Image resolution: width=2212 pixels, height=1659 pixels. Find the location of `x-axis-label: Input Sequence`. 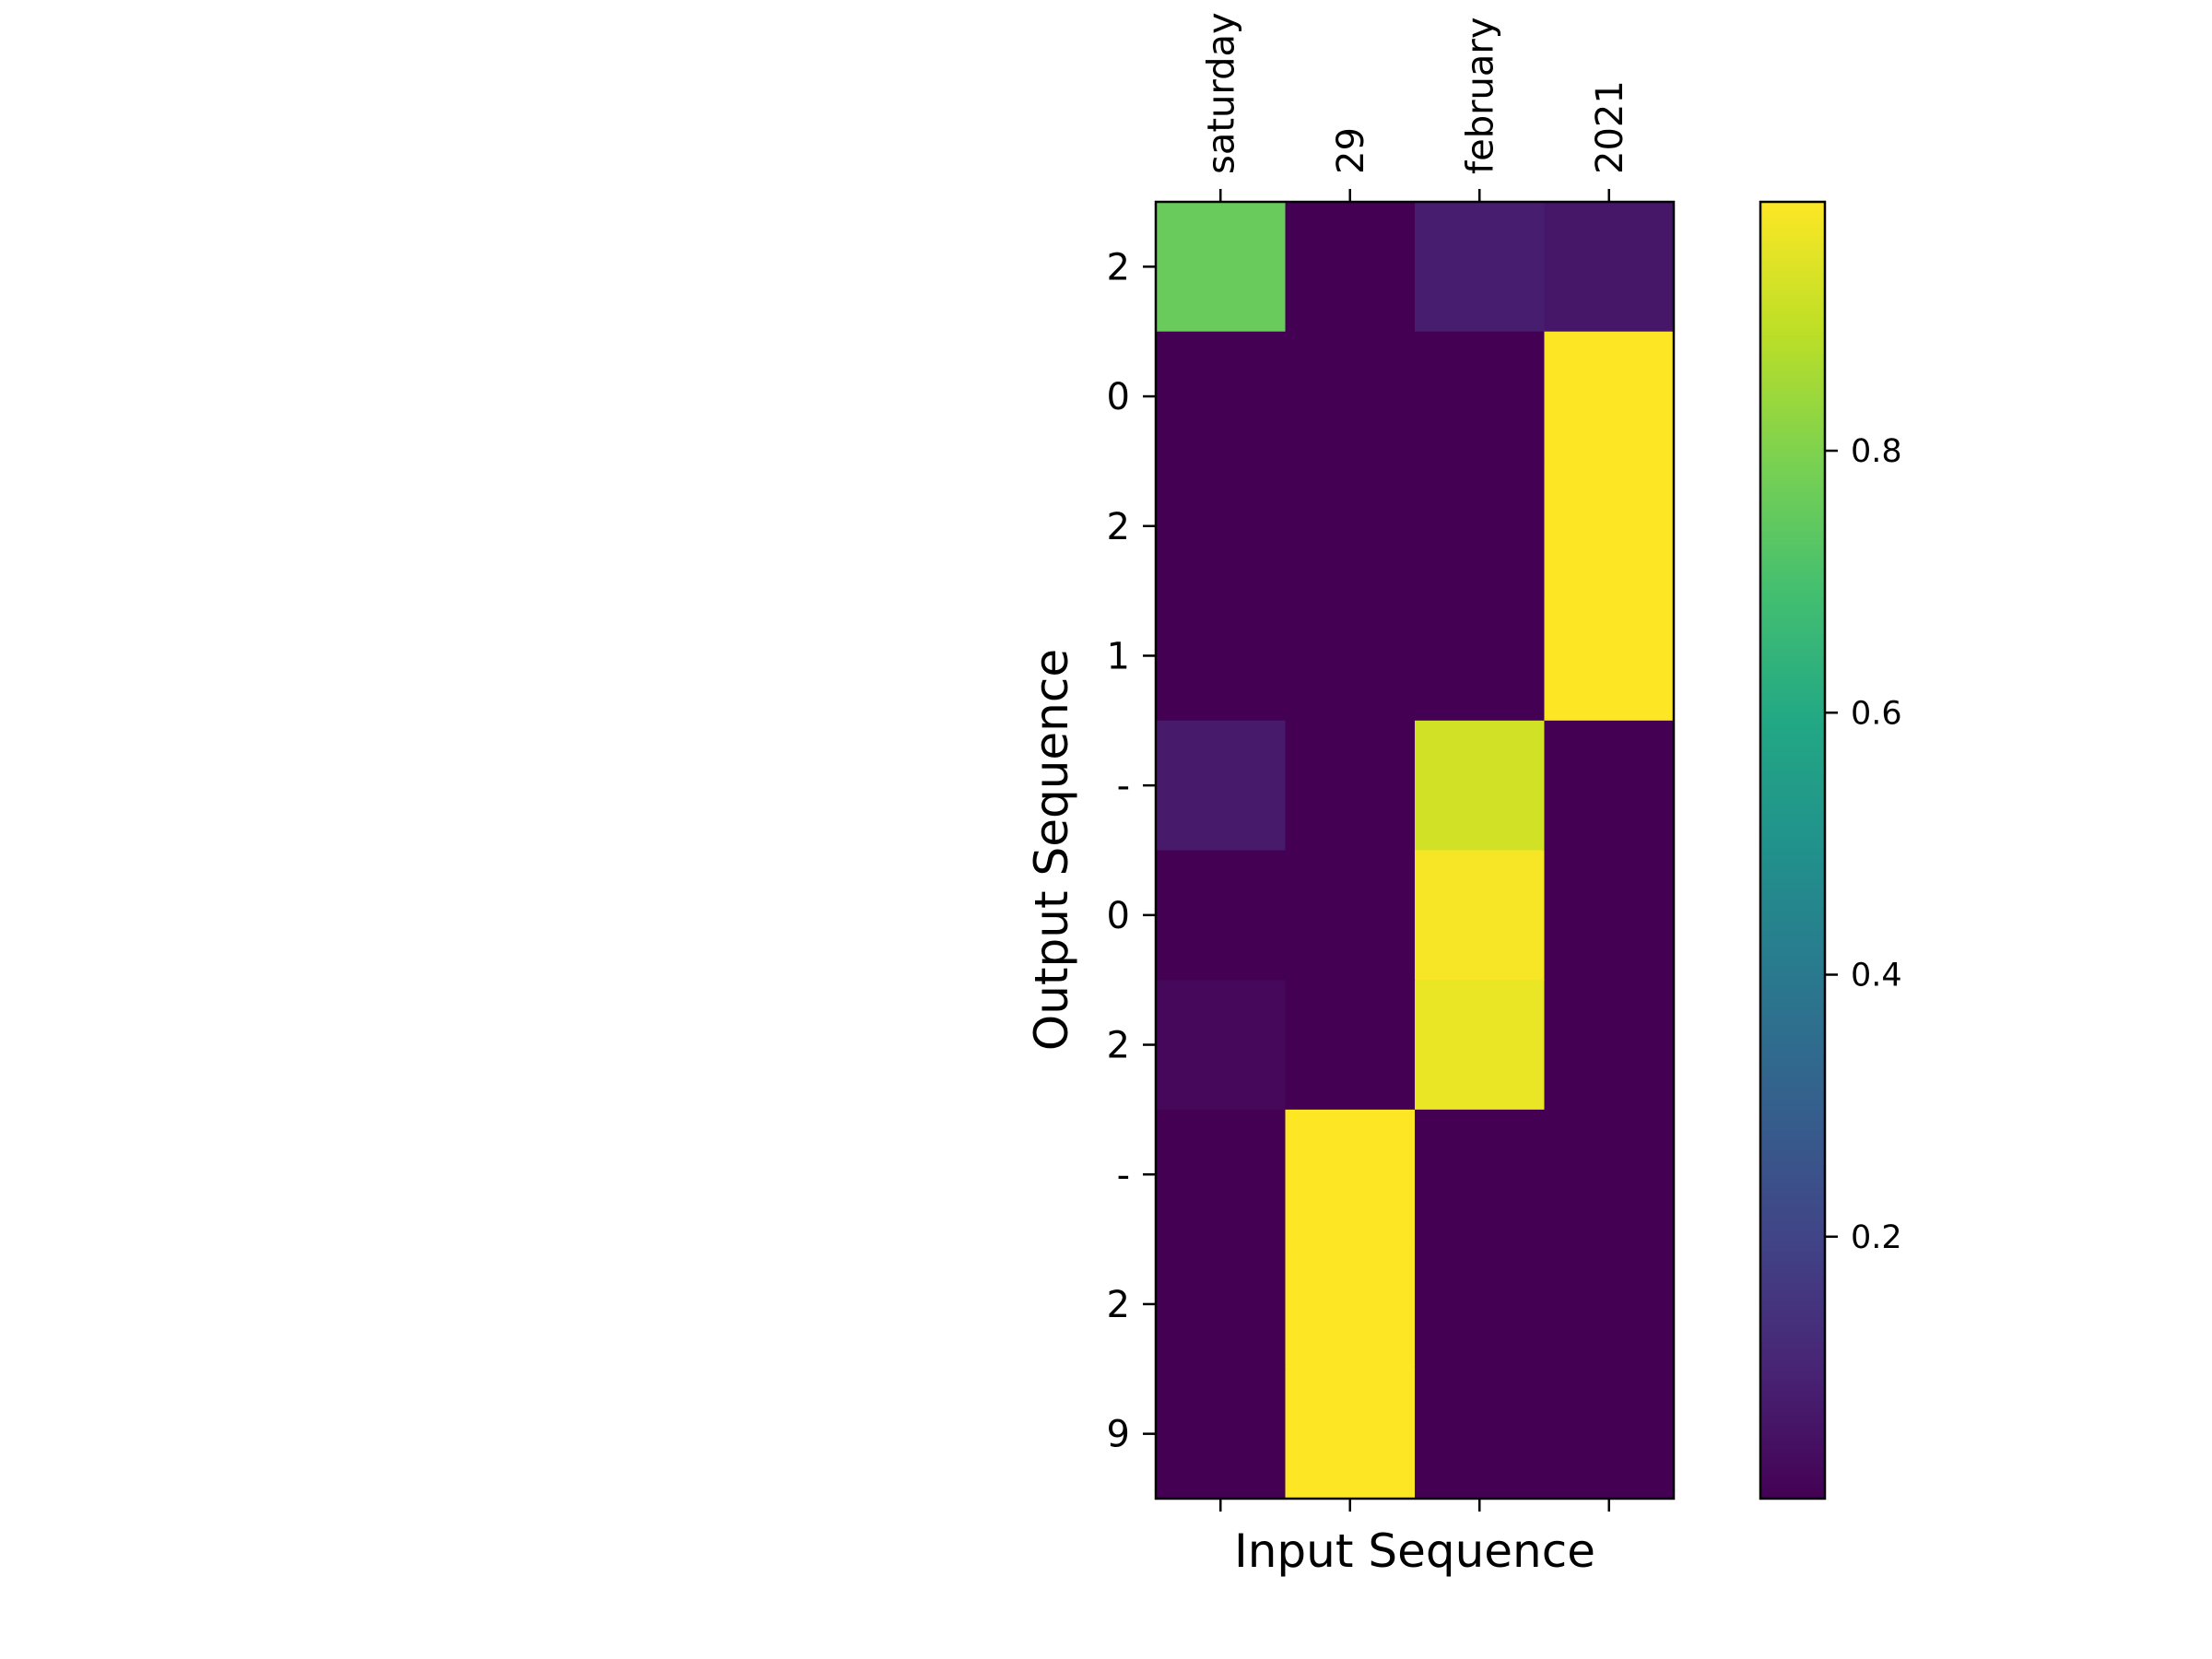

x-axis-label: Input Sequence is located at coordinates (1414, 1551).